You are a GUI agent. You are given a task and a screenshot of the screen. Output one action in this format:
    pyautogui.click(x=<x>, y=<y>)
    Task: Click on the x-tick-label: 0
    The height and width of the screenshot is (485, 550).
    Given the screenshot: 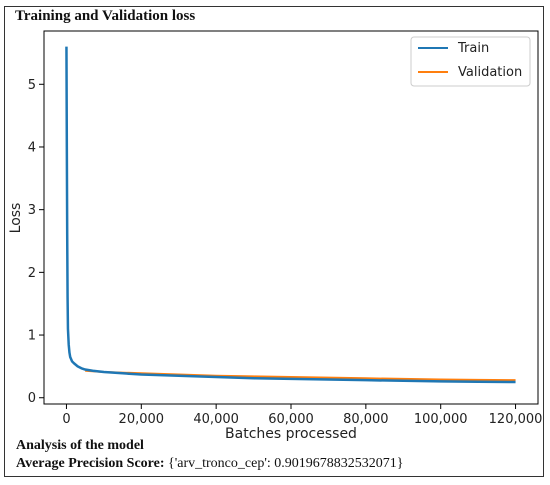 What is the action you would take?
    pyautogui.click(x=66, y=419)
    